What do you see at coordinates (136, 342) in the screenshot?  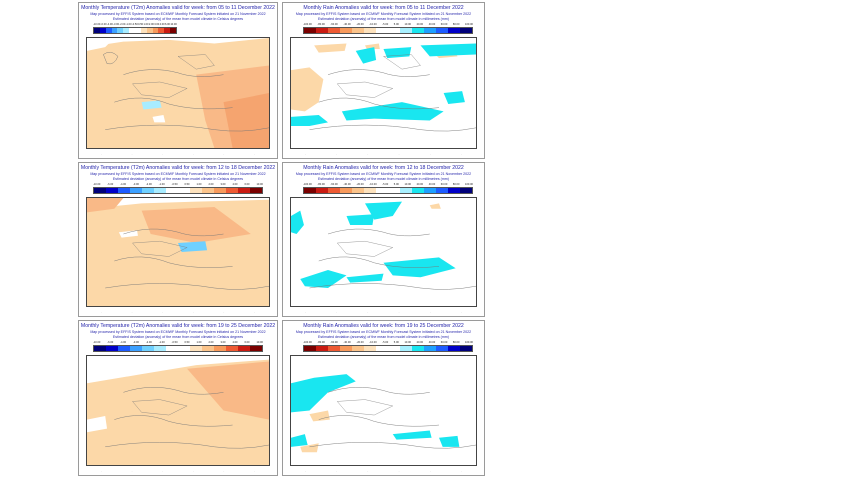 I see `legend-tick-label: -3.00` at bounding box center [136, 342].